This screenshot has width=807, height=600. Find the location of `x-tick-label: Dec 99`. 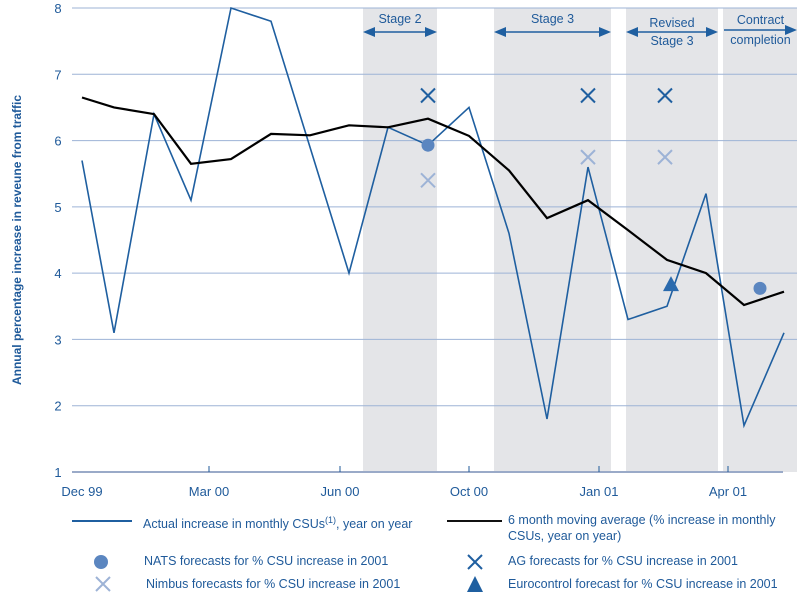

x-tick-label: Dec 99 is located at coordinates (81, 491).